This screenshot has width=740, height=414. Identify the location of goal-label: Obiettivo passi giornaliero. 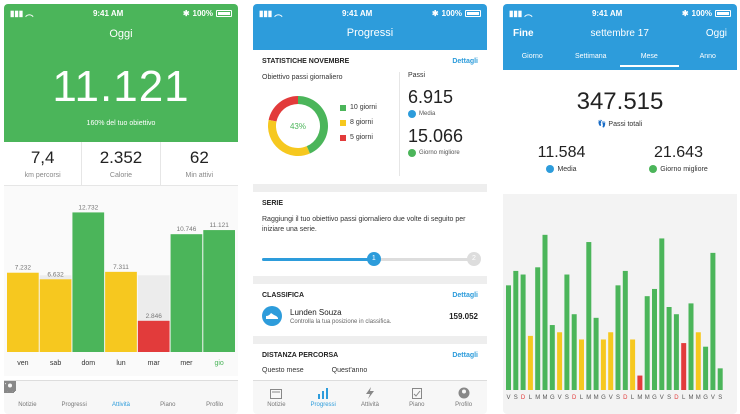
(302, 77).